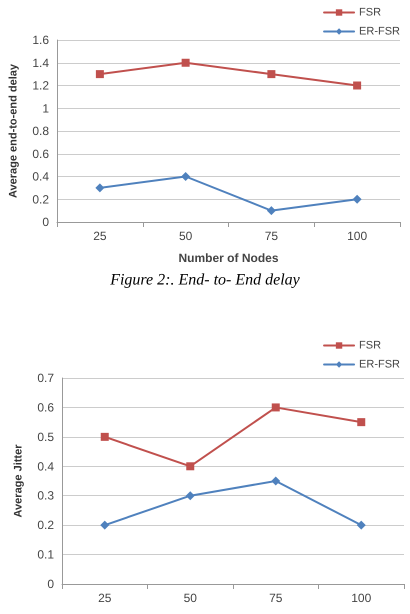 Image resolution: width=410 pixels, height=614 pixels. I want to click on y-axis-title: Average end-to-end delay, so click(14, 130).